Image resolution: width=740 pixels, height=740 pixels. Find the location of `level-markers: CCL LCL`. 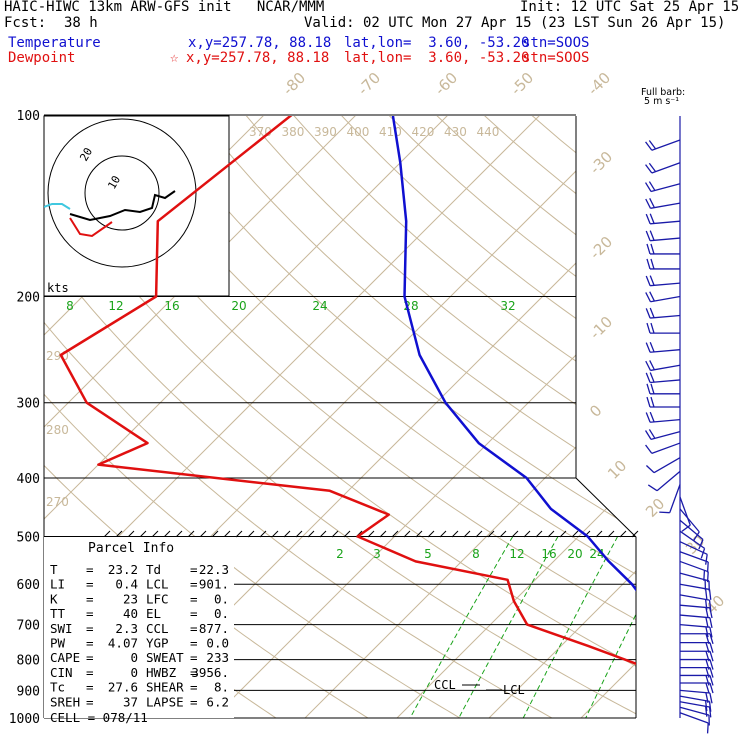

level-markers: CCL LCL is located at coordinates (479, 687).